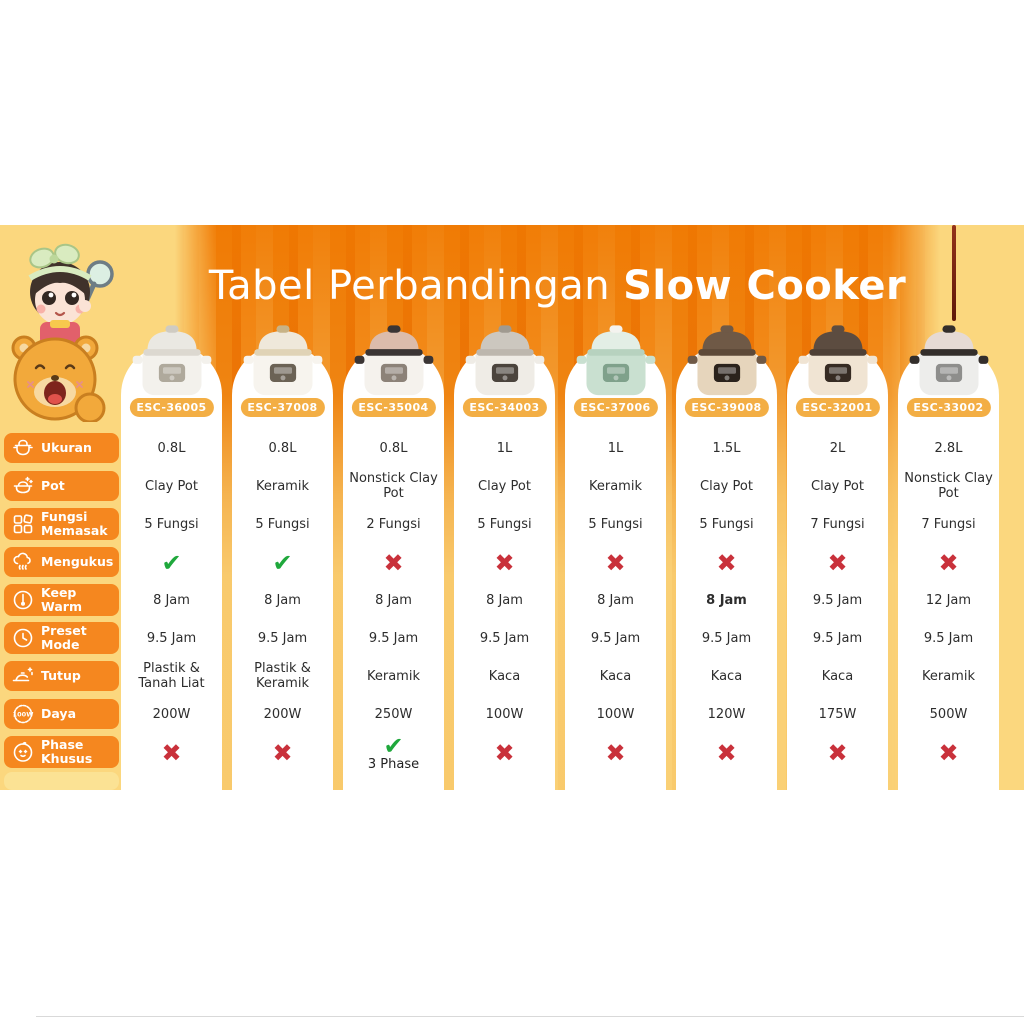 The image size is (1024, 1024). What do you see at coordinates (100, 274) in the screenshot?
I see `magnifier-icon` at bounding box center [100, 274].